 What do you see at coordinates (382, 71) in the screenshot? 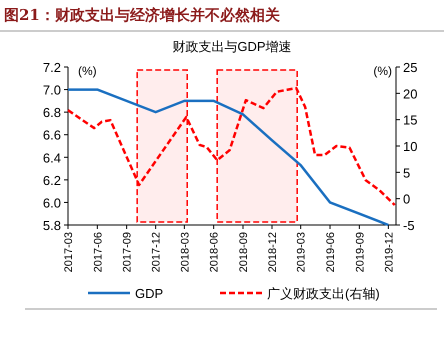
I see `y2-axis-title: (%)` at bounding box center [382, 71].